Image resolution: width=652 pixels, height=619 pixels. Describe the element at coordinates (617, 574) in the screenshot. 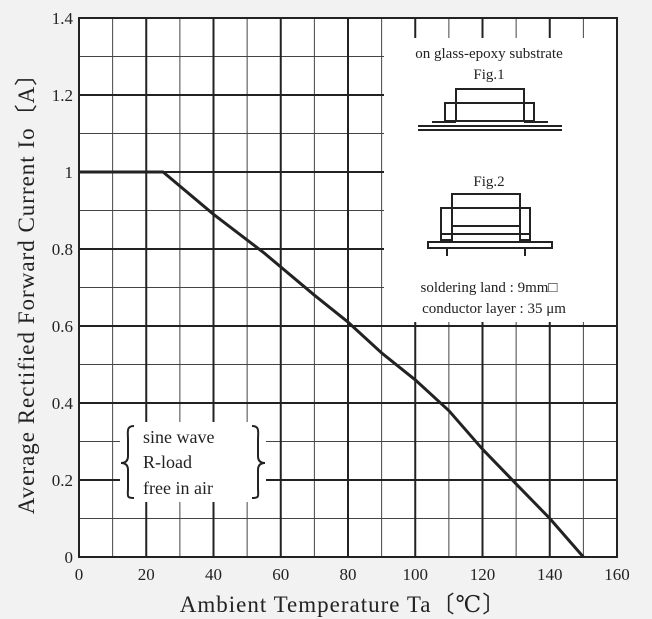

I see `x-tick-label: 160` at that location.